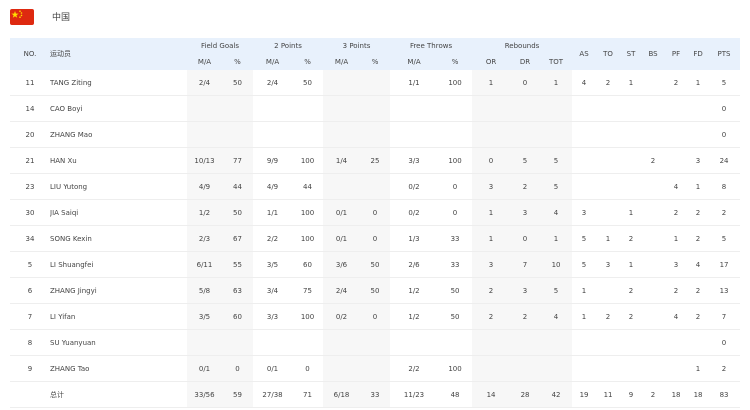 The image size is (750, 410). Describe the element at coordinates (414, 342) in the screenshot. I see `cell-ft-ma` at that location.